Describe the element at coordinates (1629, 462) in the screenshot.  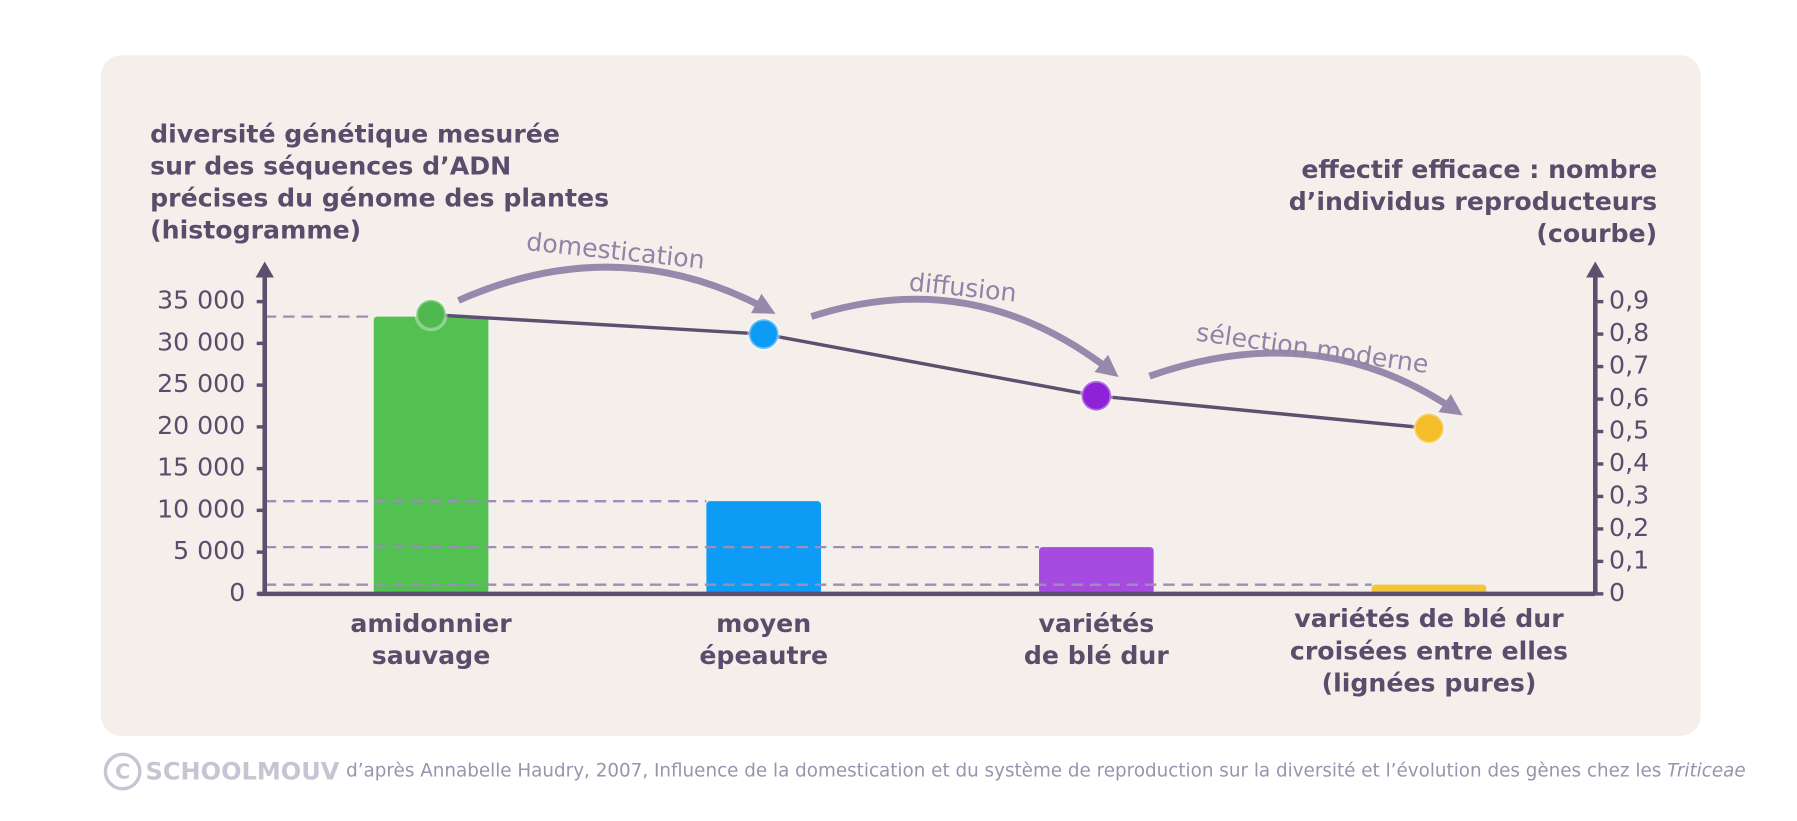
I see `y2-tick-label: 0,4` at that location.